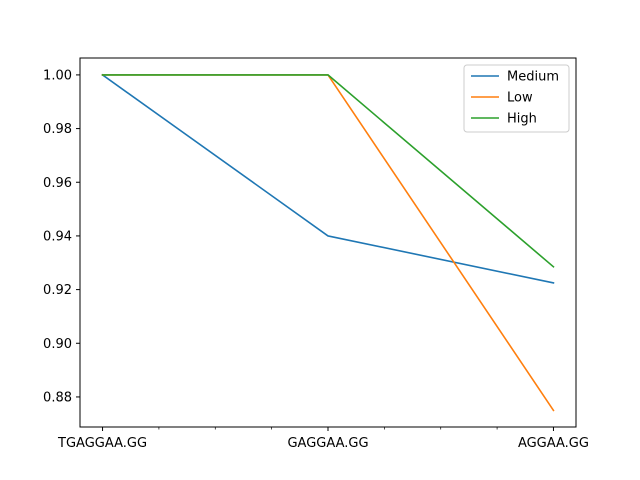  I want to click on legend-label-medium: Medium, so click(533, 77).